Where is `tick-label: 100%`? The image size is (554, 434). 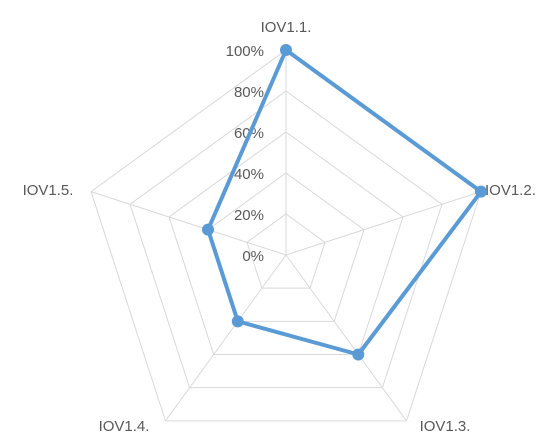 tick-label: 100% is located at coordinates (245, 51).